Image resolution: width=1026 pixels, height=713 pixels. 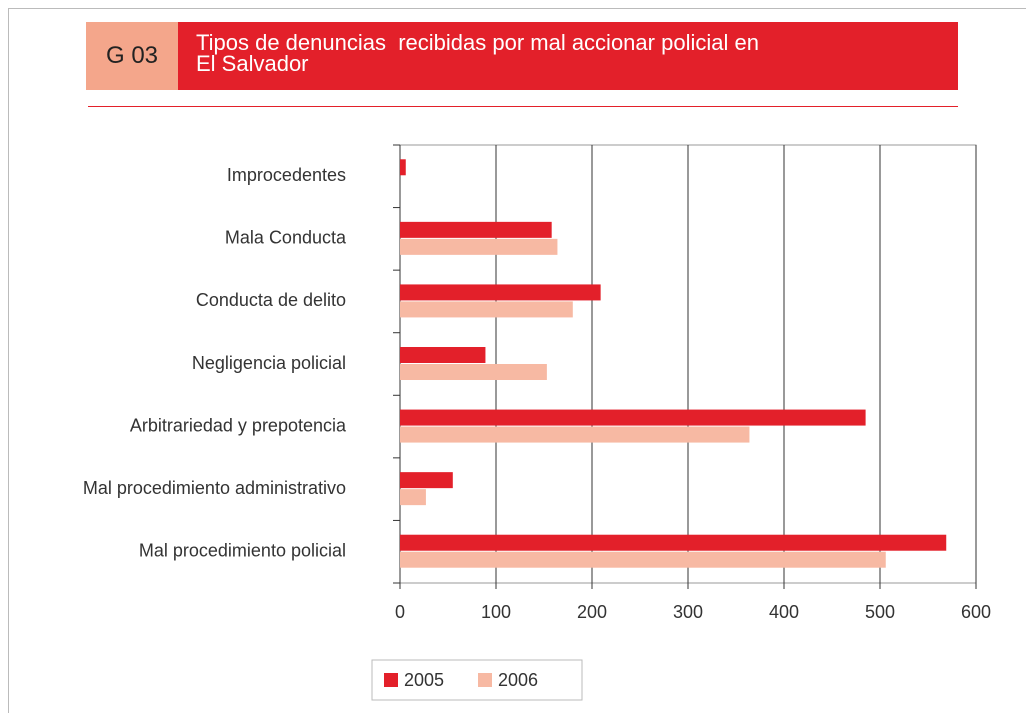 I want to click on legend-label: 2006, so click(x=518, y=680).